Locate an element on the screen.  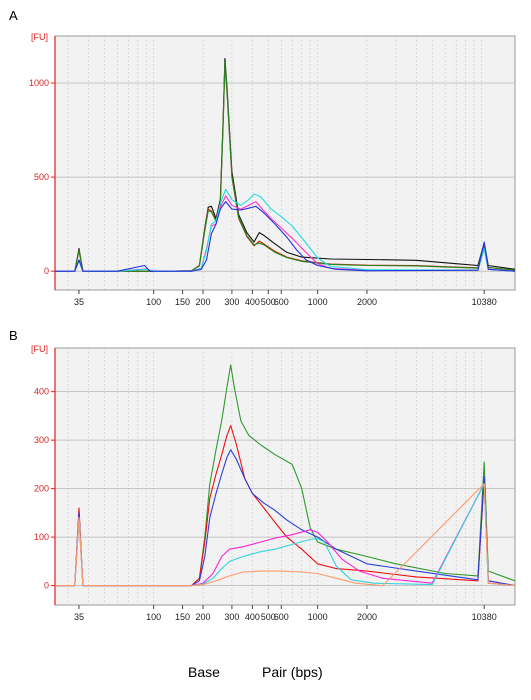
x-tick-label-a: 2000 is located at coordinates (367, 302).